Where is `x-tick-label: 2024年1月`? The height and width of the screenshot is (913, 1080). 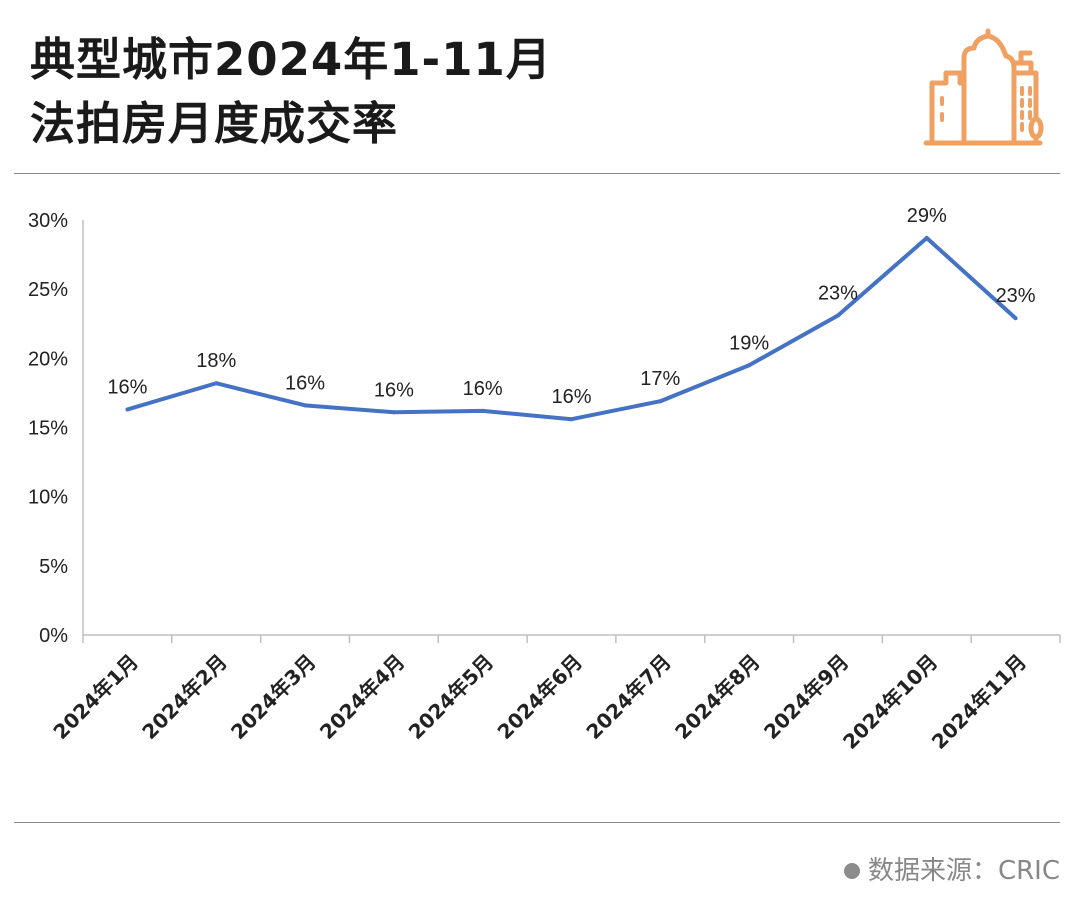 x-tick-label: 2024年1月 is located at coordinates (95, 697).